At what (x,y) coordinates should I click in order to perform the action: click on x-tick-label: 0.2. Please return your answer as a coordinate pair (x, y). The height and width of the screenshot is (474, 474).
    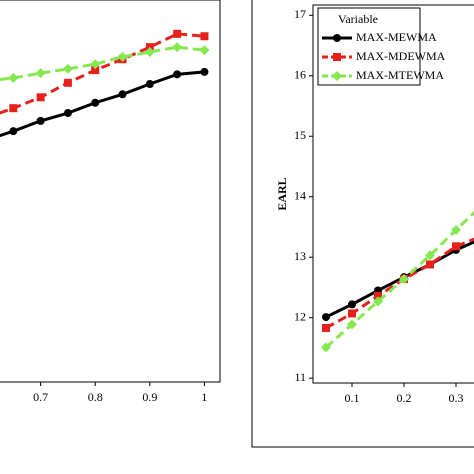
    Looking at the image, I should click on (404, 398).